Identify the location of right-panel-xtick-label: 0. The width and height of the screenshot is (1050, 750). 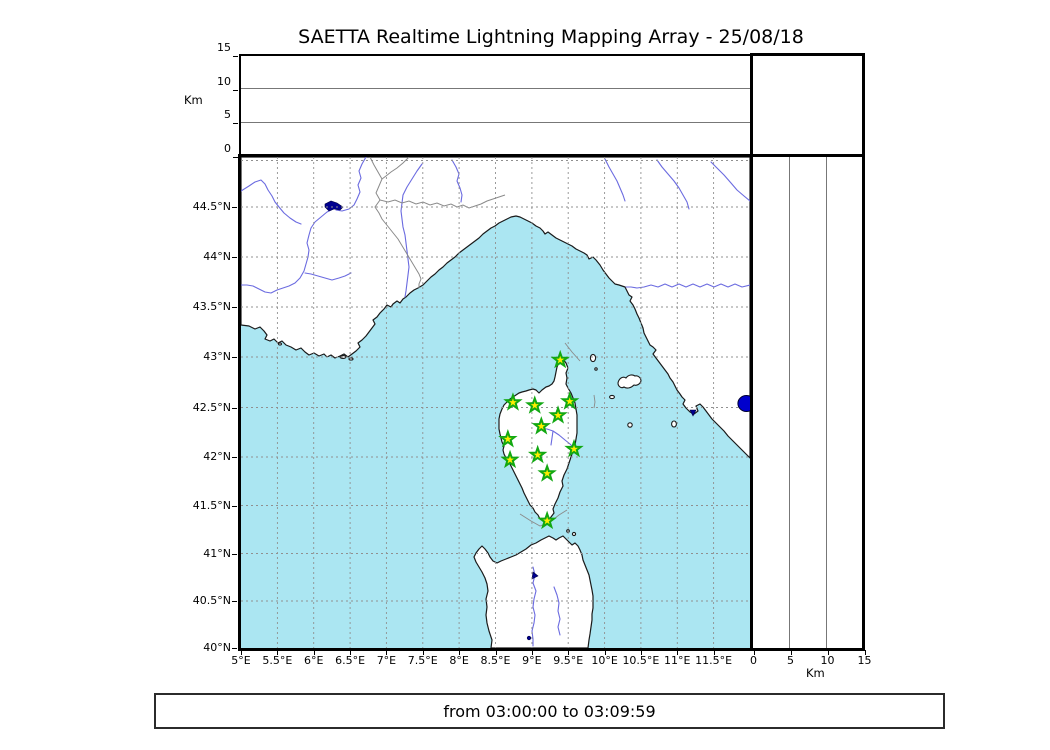
(753, 660).